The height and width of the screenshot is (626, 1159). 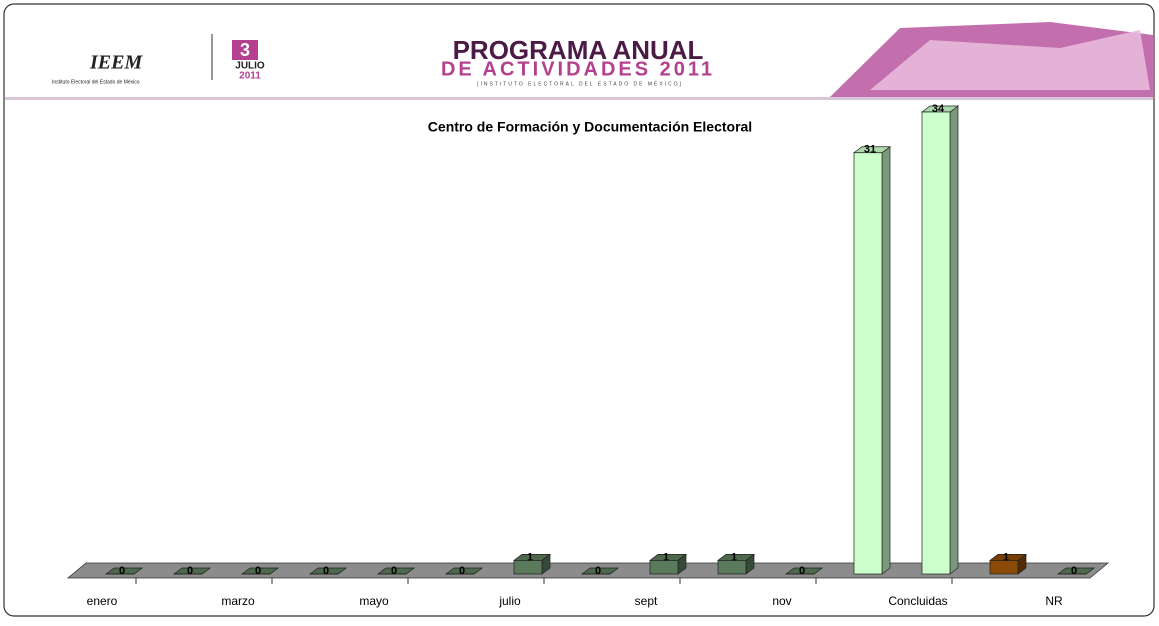 What do you see at coordinates (250, 76) in the screenshot?
I see `date-year: 2011` at bounding box center [250, 76].